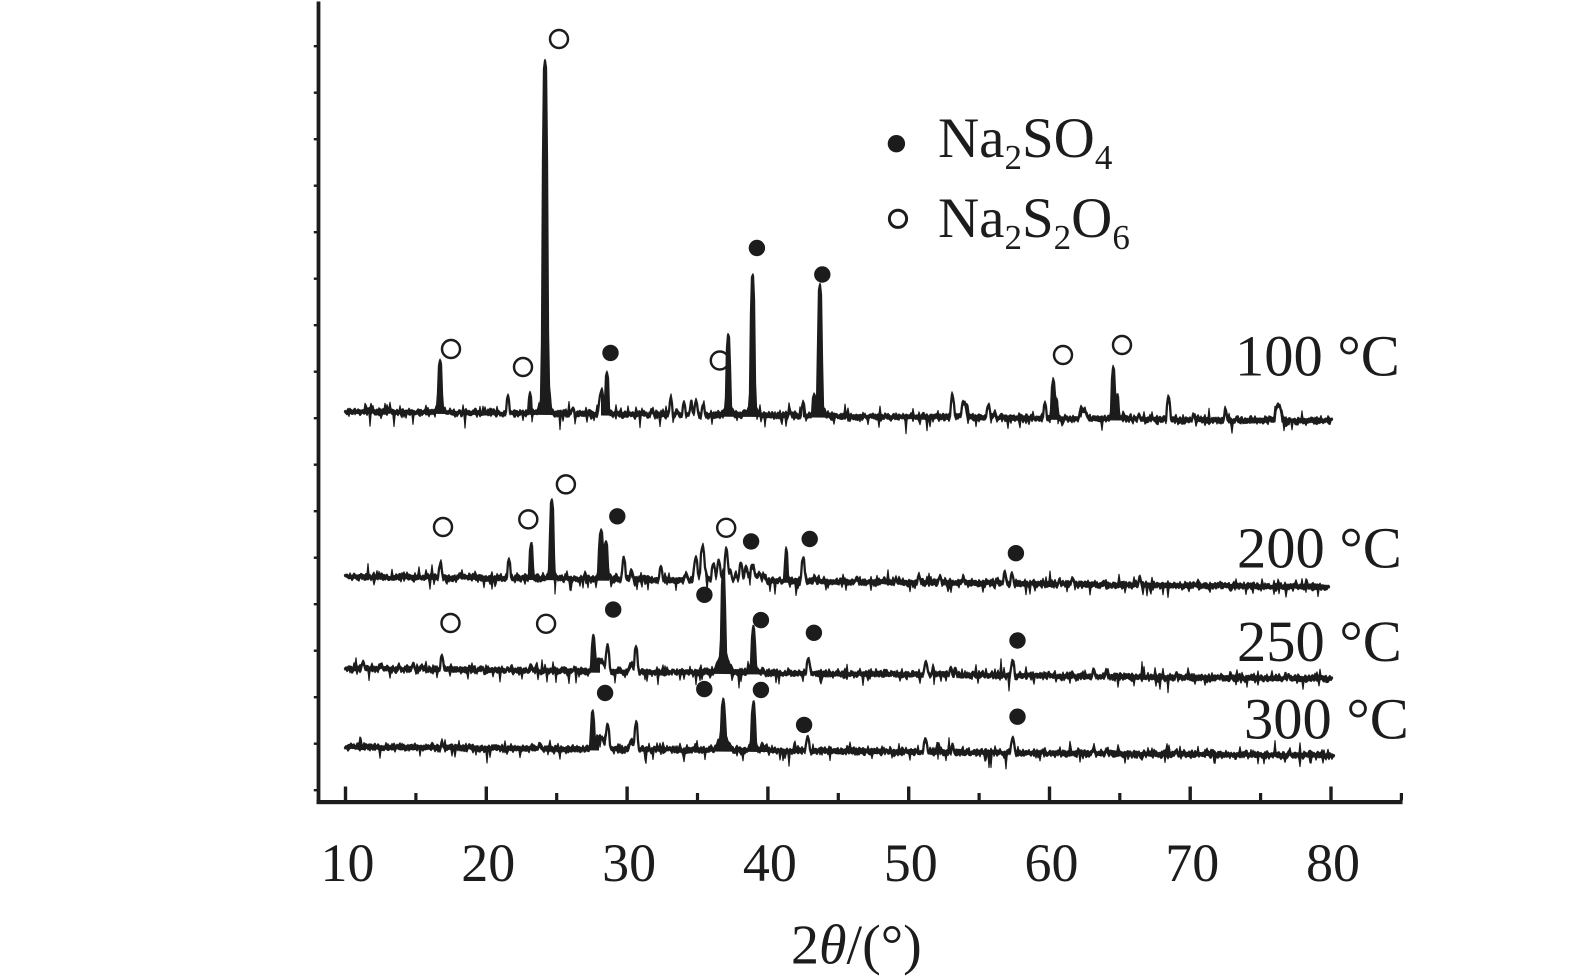 This screenshot has height=978, width=1575. Describe the element at coordinates (911, 863) in the screenshot. I see `svg-text: 50` at that location.